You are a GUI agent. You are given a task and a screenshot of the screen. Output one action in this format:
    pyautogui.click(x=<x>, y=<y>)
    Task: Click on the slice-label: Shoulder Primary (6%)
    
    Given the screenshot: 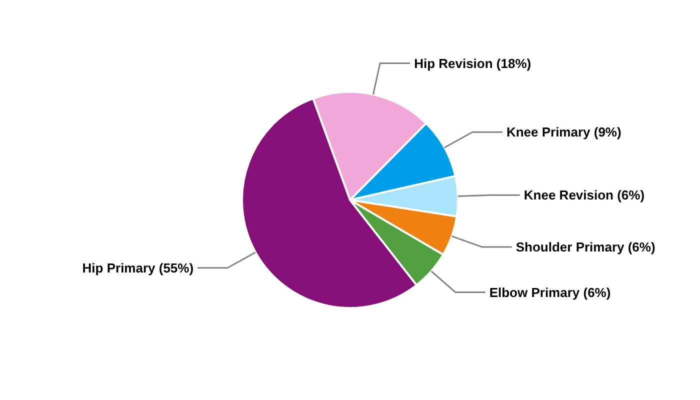 What is the action you would take?
    pyautogui.click(x=586, y=247)
    